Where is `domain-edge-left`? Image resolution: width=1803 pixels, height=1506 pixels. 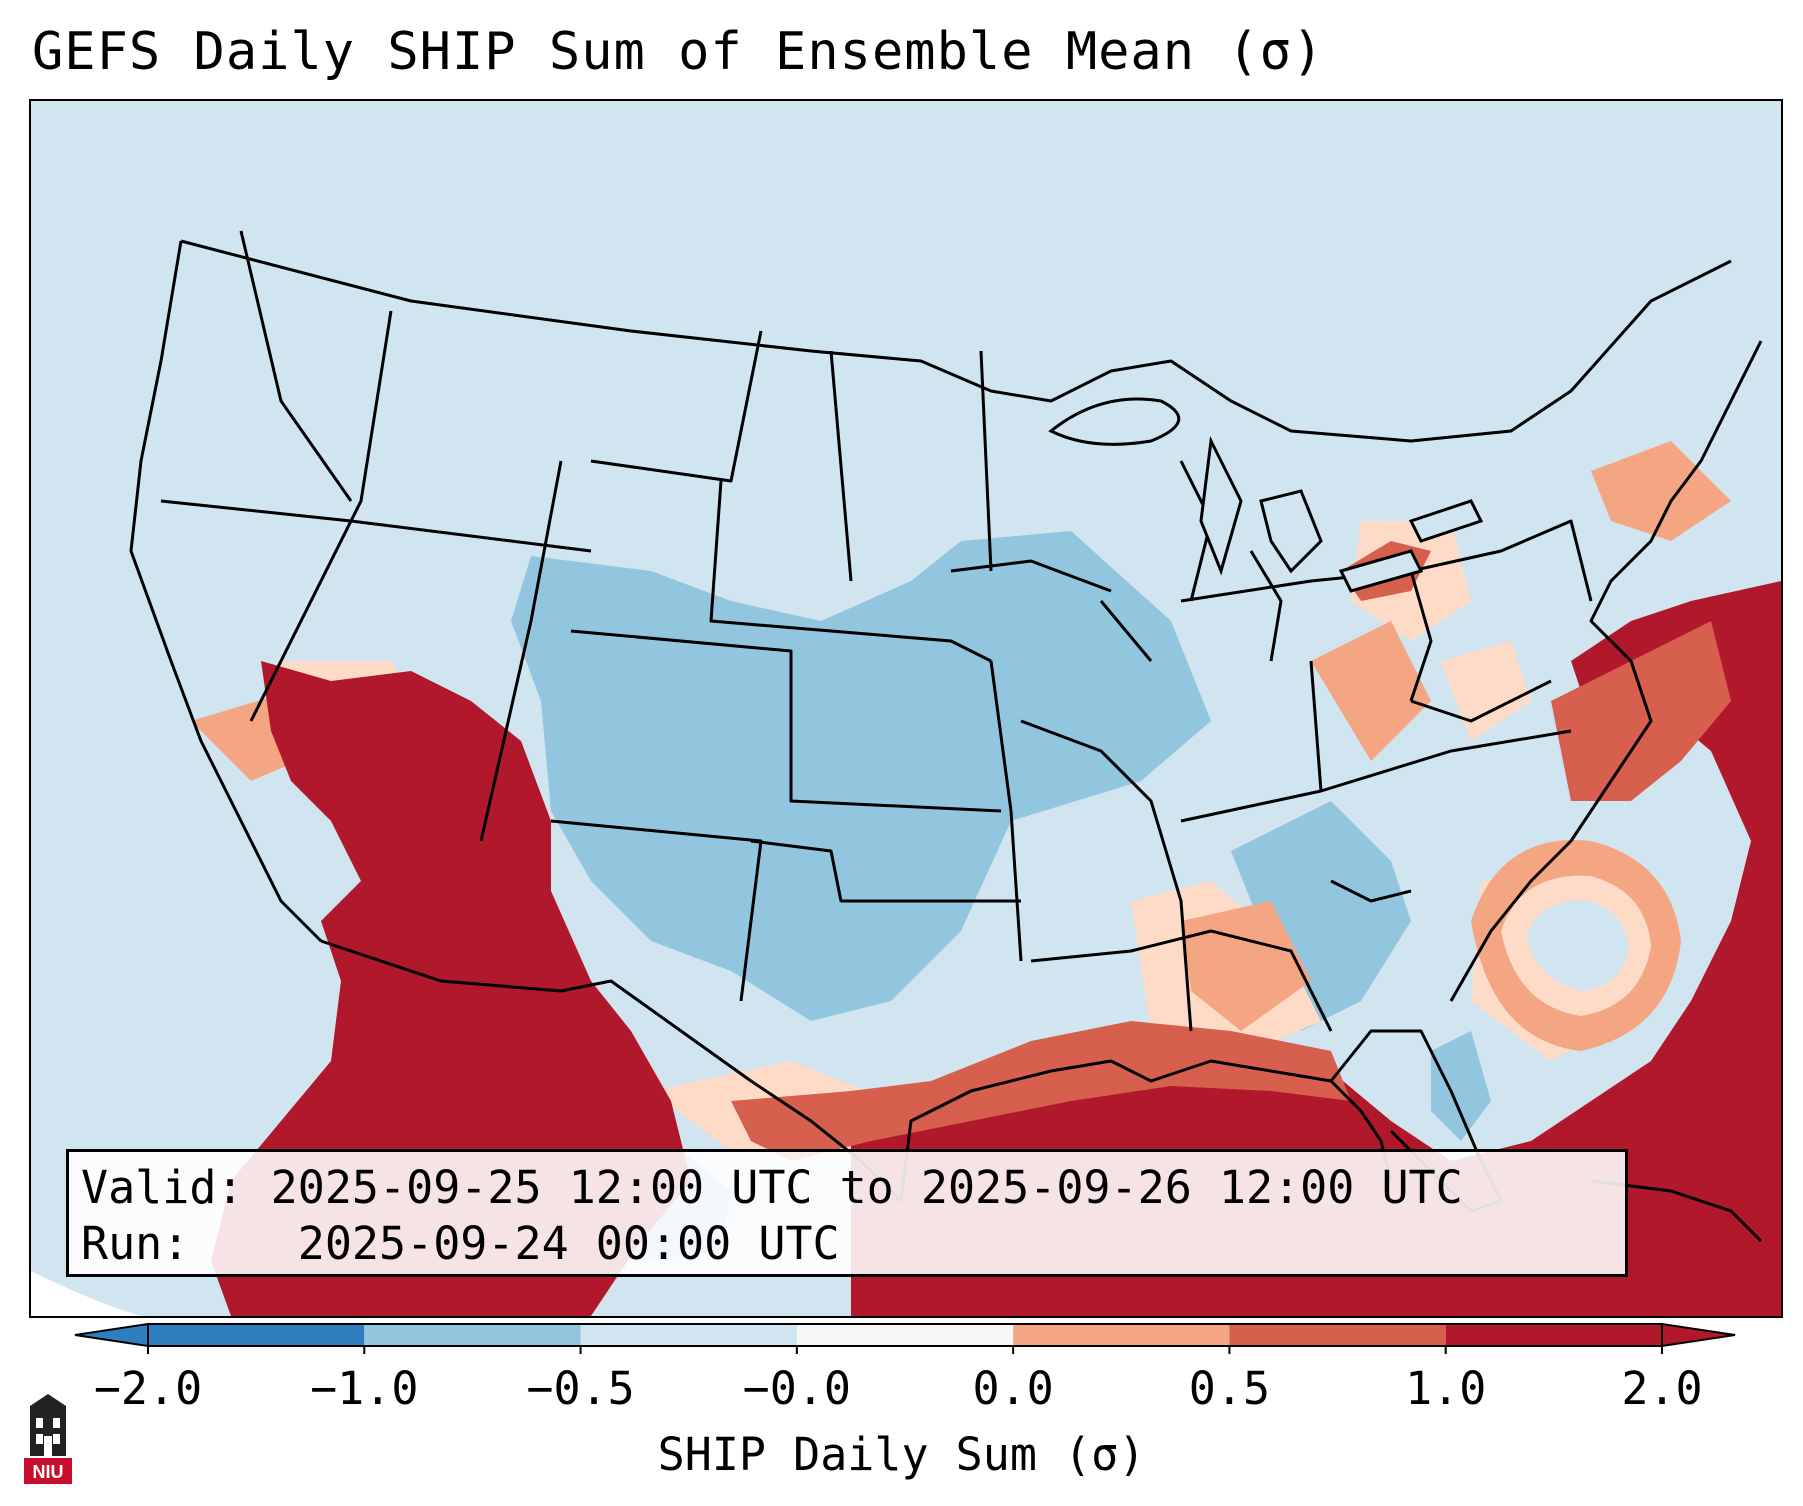 domain-edge-left is located at coordinates (86, 1293).